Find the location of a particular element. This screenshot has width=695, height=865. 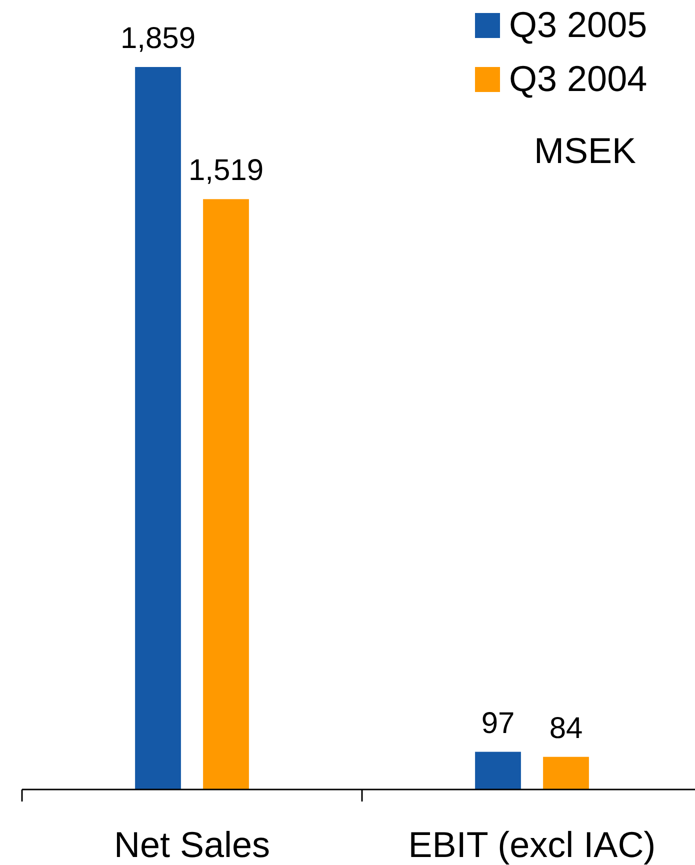

legend-label: Q3 2005 is located at coordinates (578, 24).